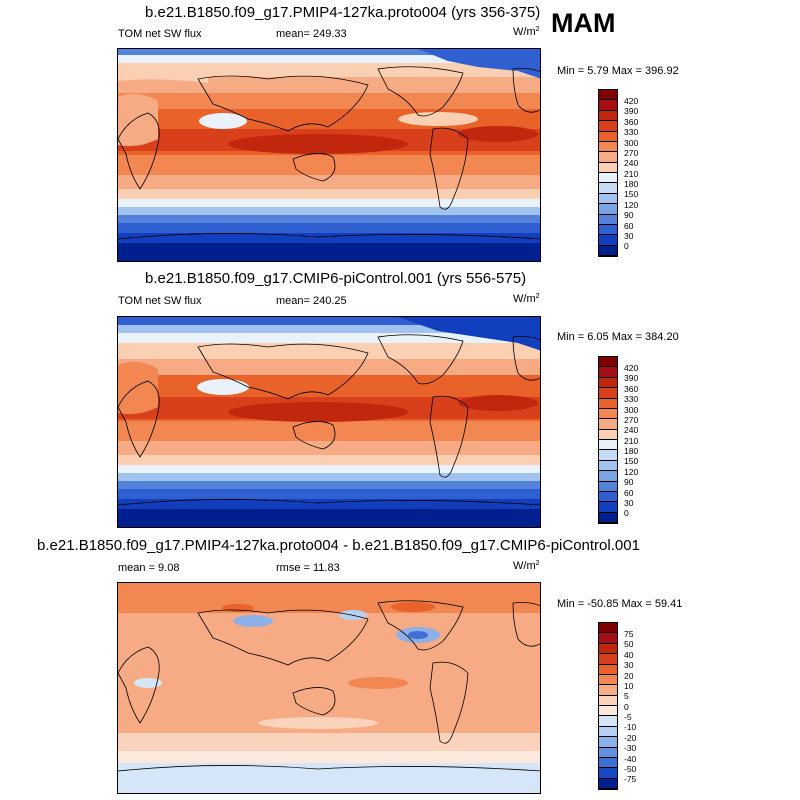 The image size is (800, 800). Describe the element at coordinates (629, 644) in the screenshot. I see `colorbar-label: 50` at that location.